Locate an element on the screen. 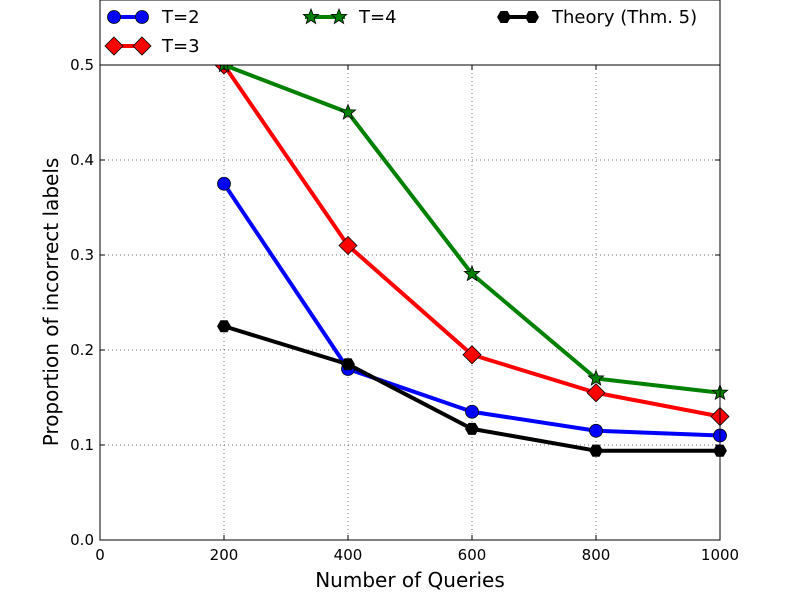  y-tick-label: 0.0 is located at coordinates (82, 540).